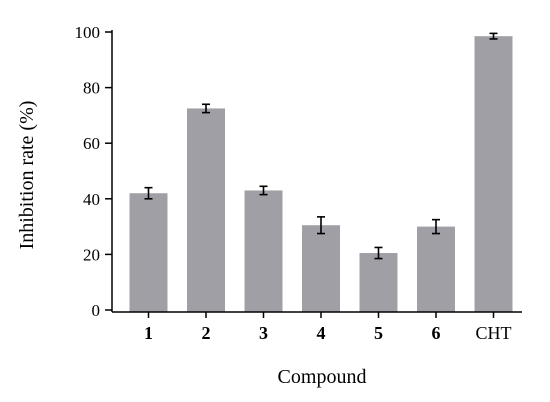 The width and height of the screenshot is (550, 402). Describe the element at coordinates (328, 327) in the screenshot. I see `x-ticks-layer: 1 2 3 4 5 6 CHT` at that location.